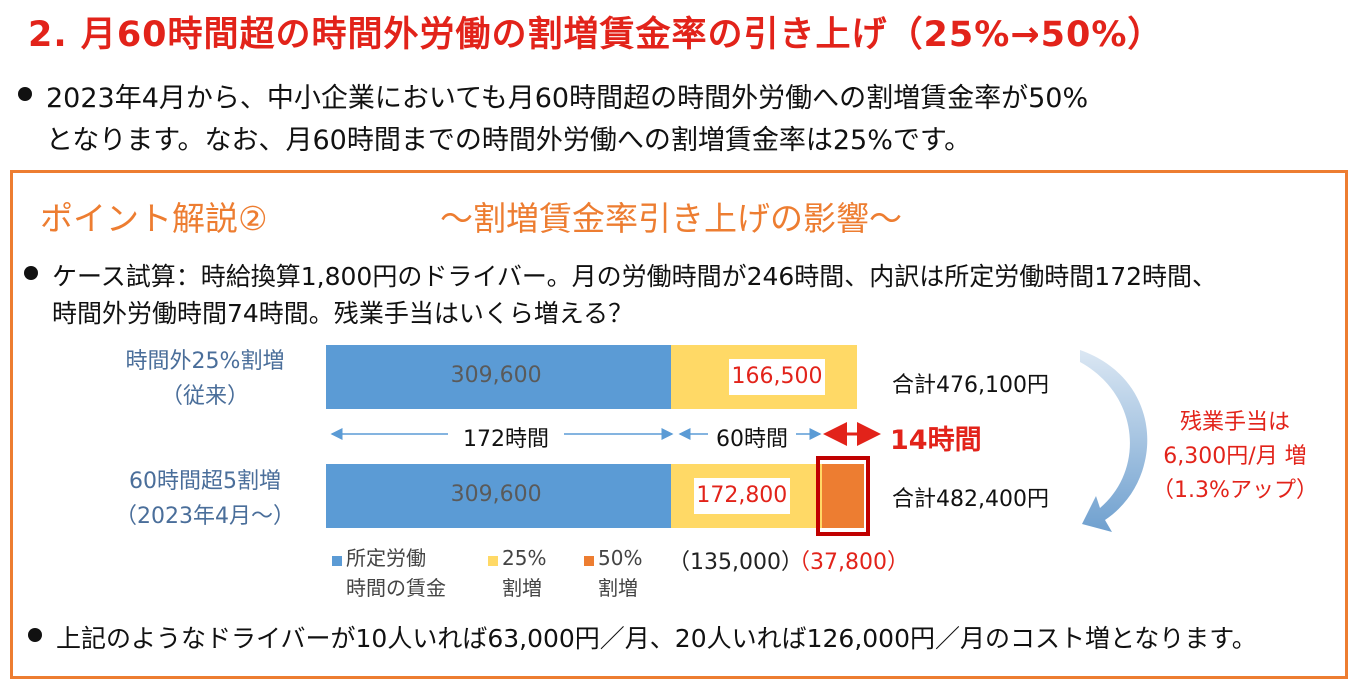  I want to click on legend-25-1: 25%, so click(524, 558).